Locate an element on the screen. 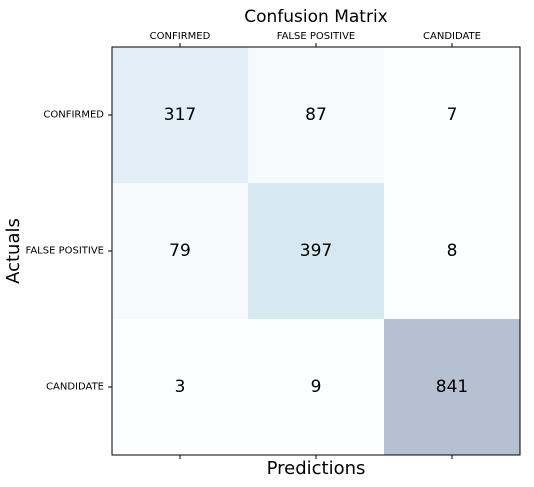 This screenshot has height=487, width=534. cell-value-label: 7 is located at coordinates (452, 115).